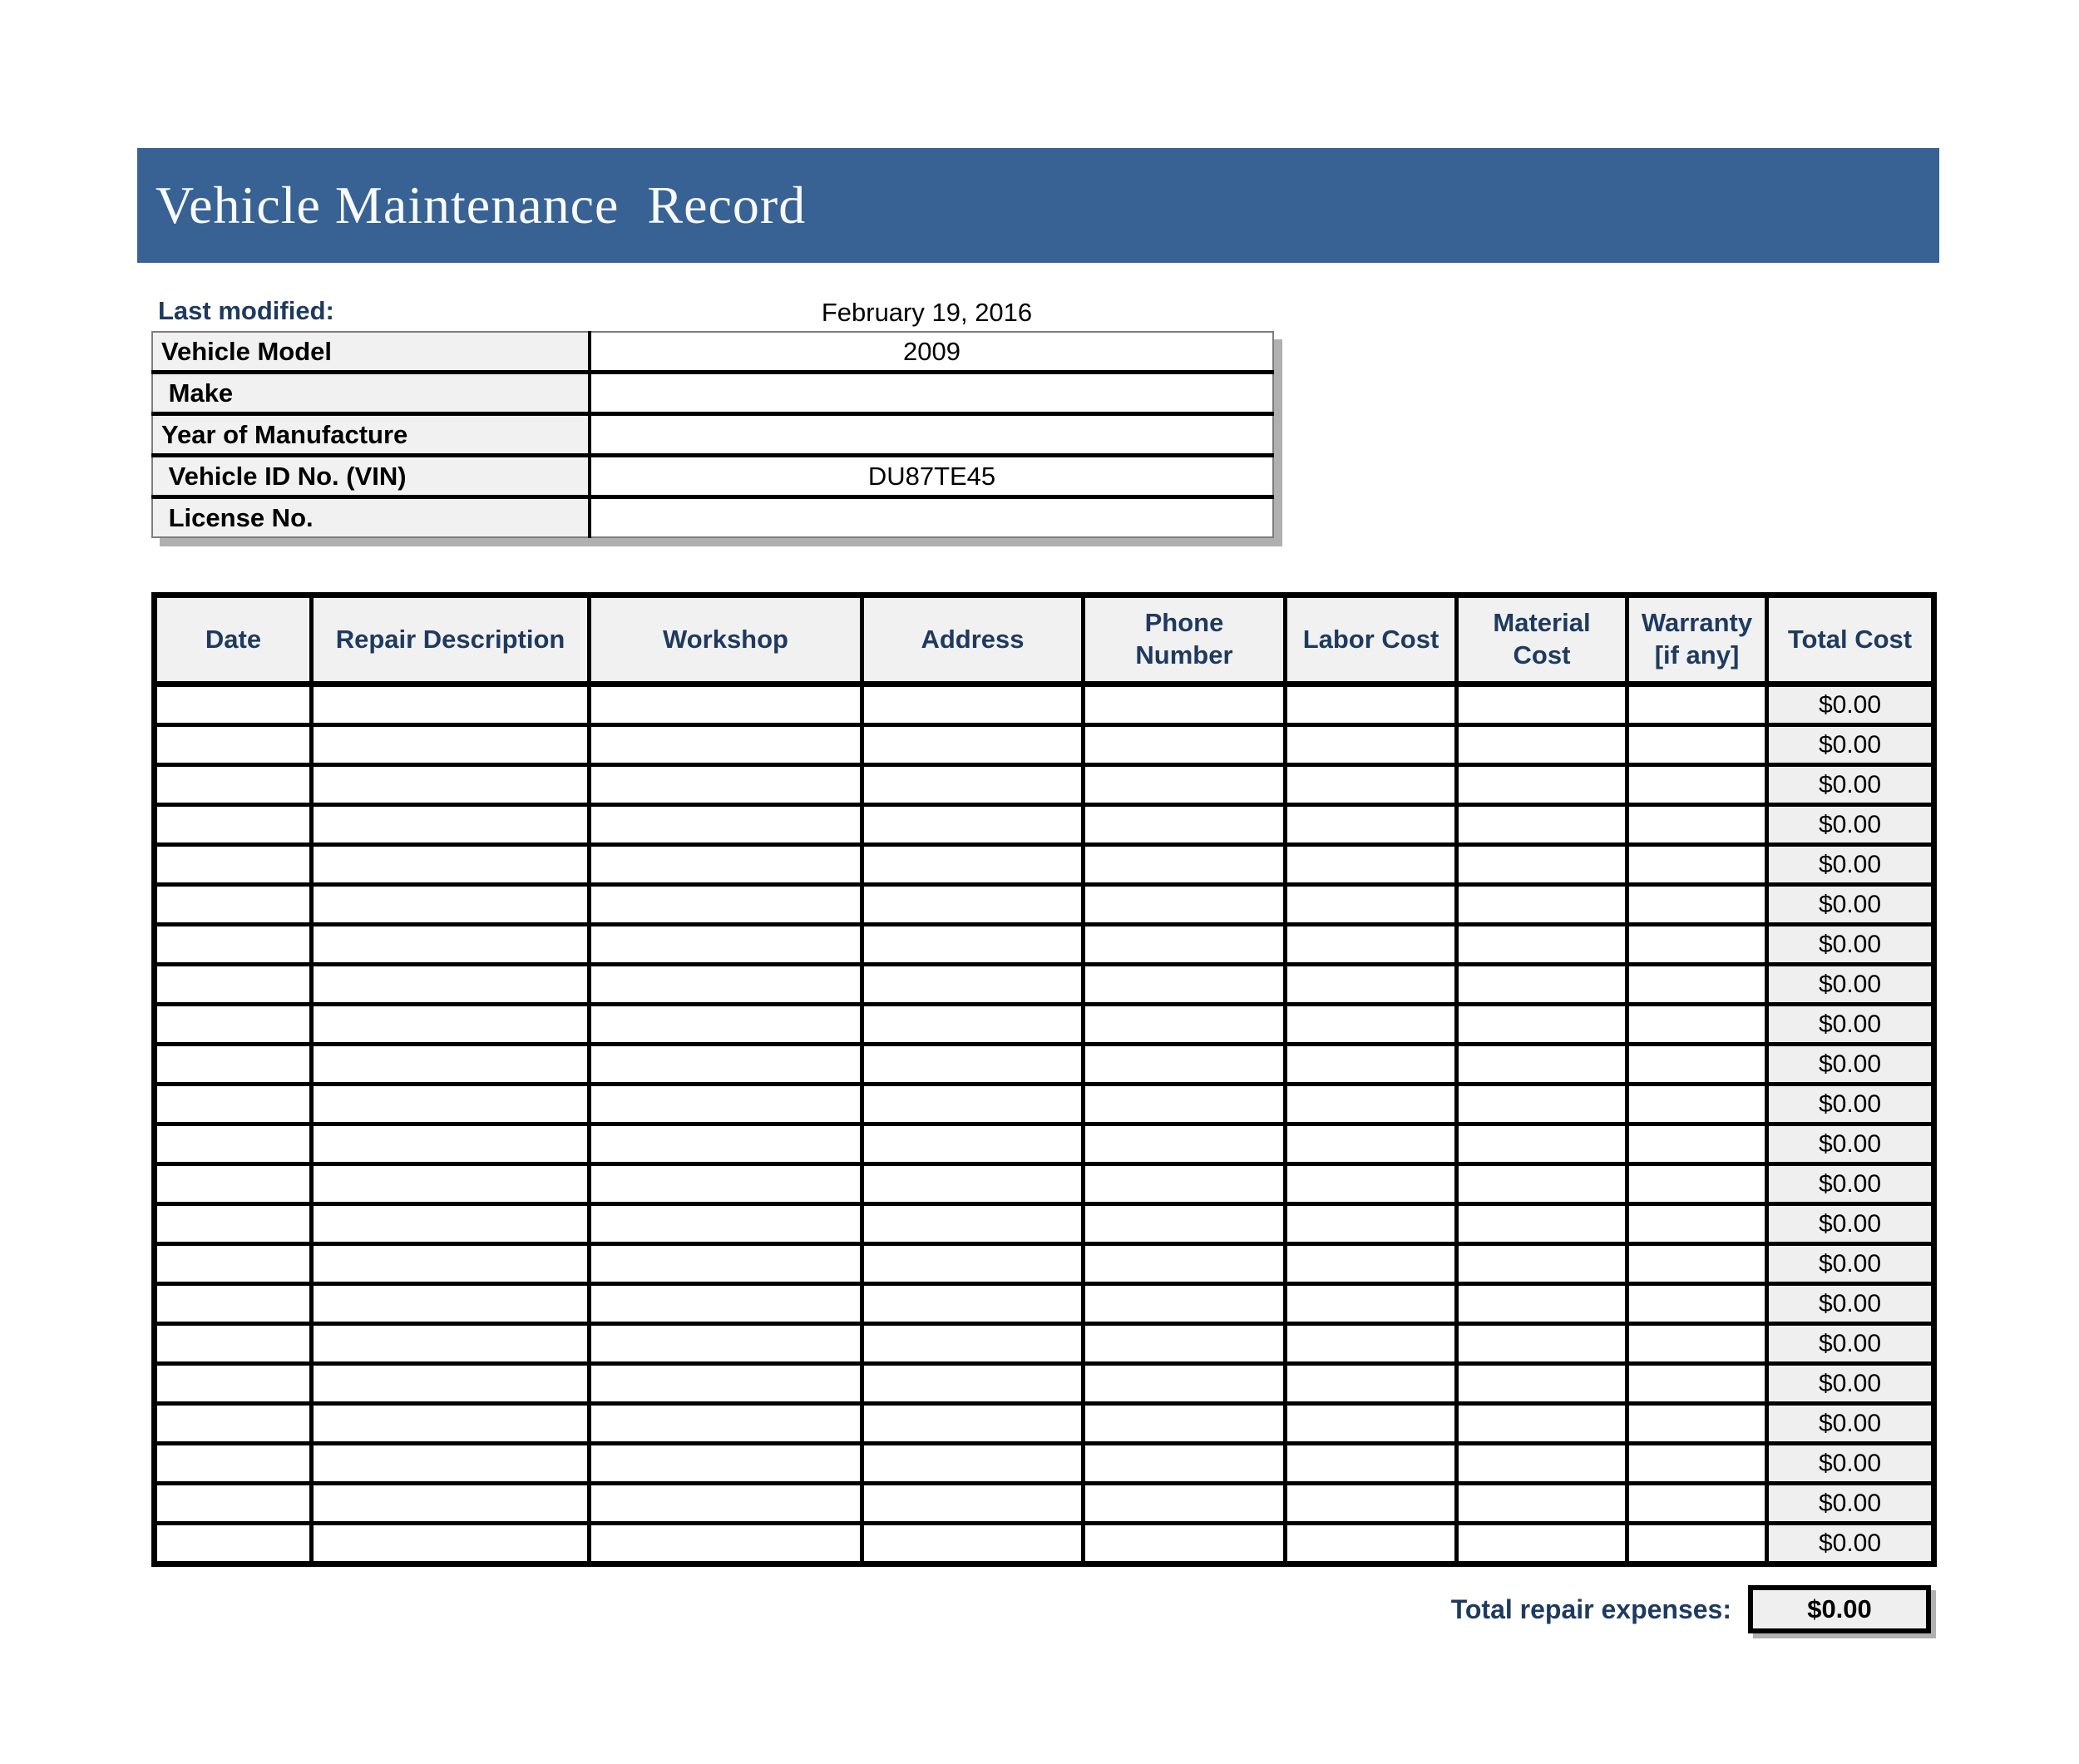 The width and height of the screenshot is (2079, 1764). Describe the element at coordinates (931, 477) in the screenshot. I see `vin-value: DU87TE45` at that location.